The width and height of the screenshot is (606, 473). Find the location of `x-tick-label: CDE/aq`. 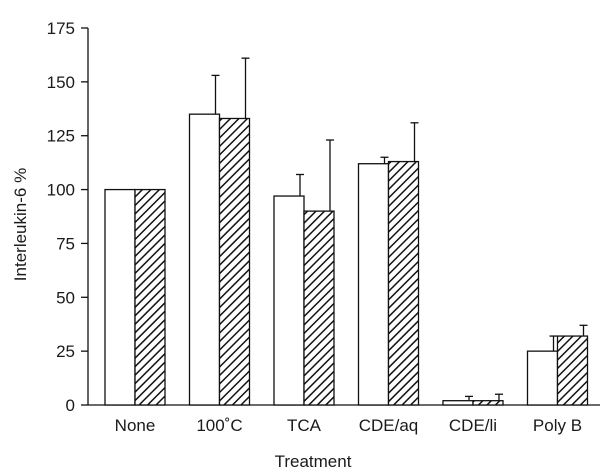

x-tick-label: CDE/aq is located at coordinates (389, 425).